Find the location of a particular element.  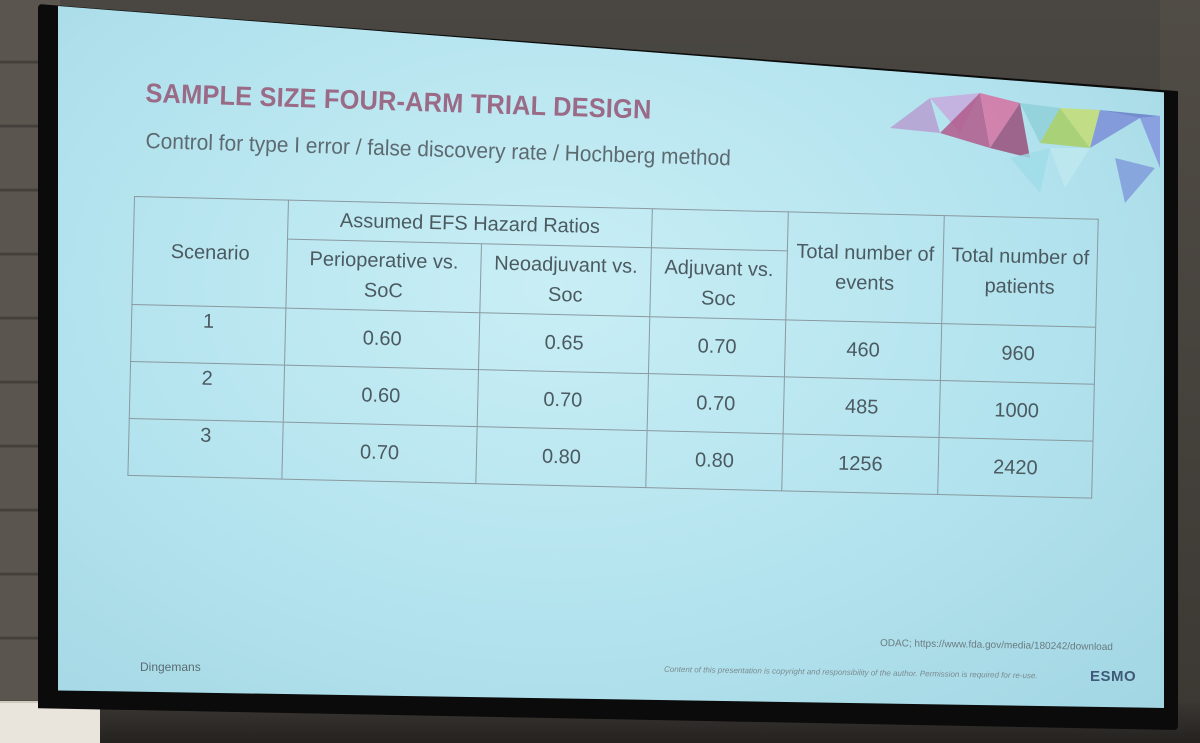

cell-total-patients: 960 is located at coordinates (1018, 354).